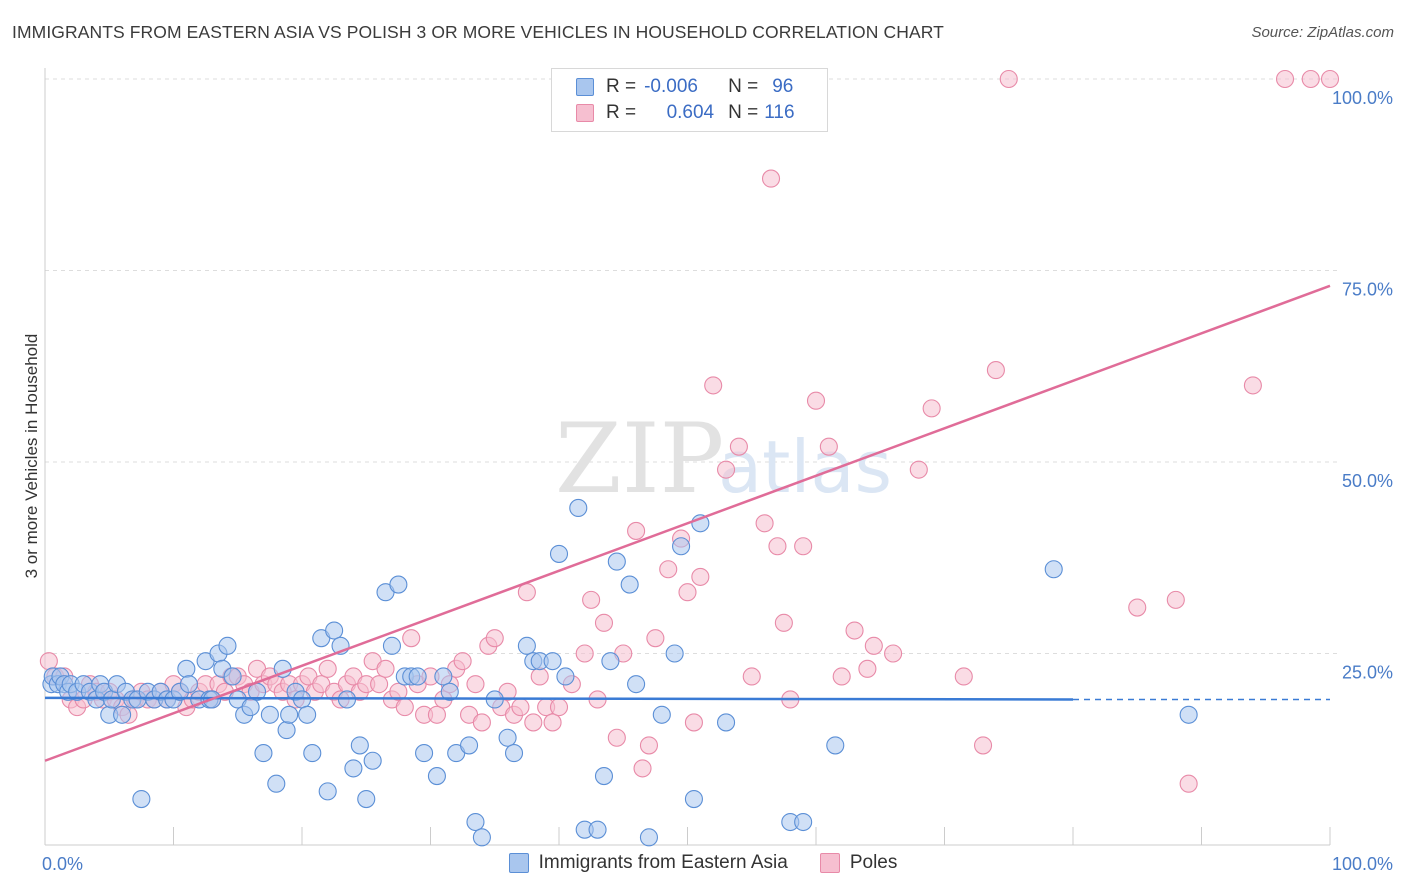 Image resolution: width=1406 pixels, height=892 pixels. Describe the element at coordinates (1362, 98) in the screenshot. I see `y-tick-label: 100.0%` at that location.